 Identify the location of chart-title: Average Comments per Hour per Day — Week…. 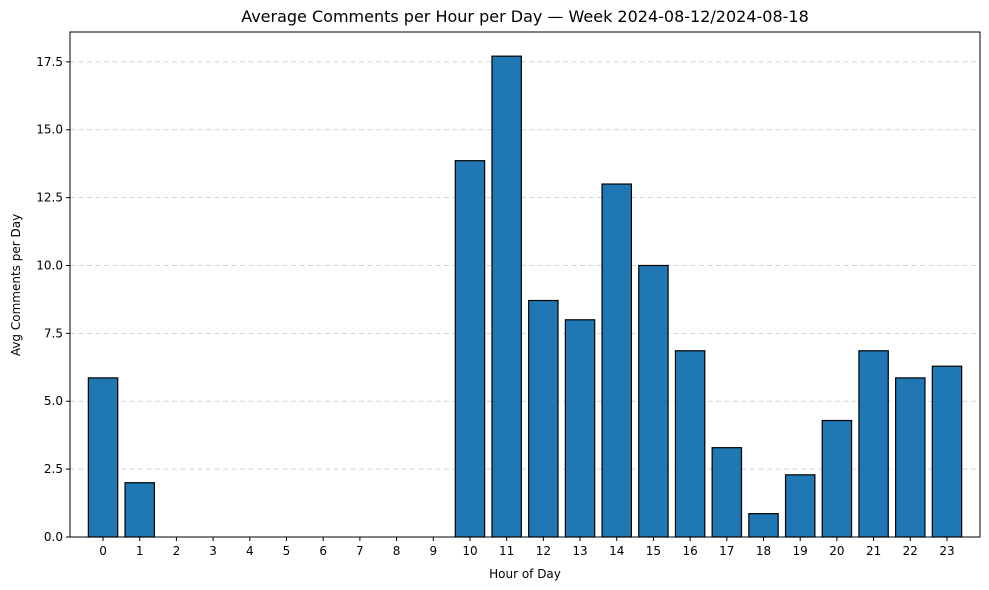
(525, 16).